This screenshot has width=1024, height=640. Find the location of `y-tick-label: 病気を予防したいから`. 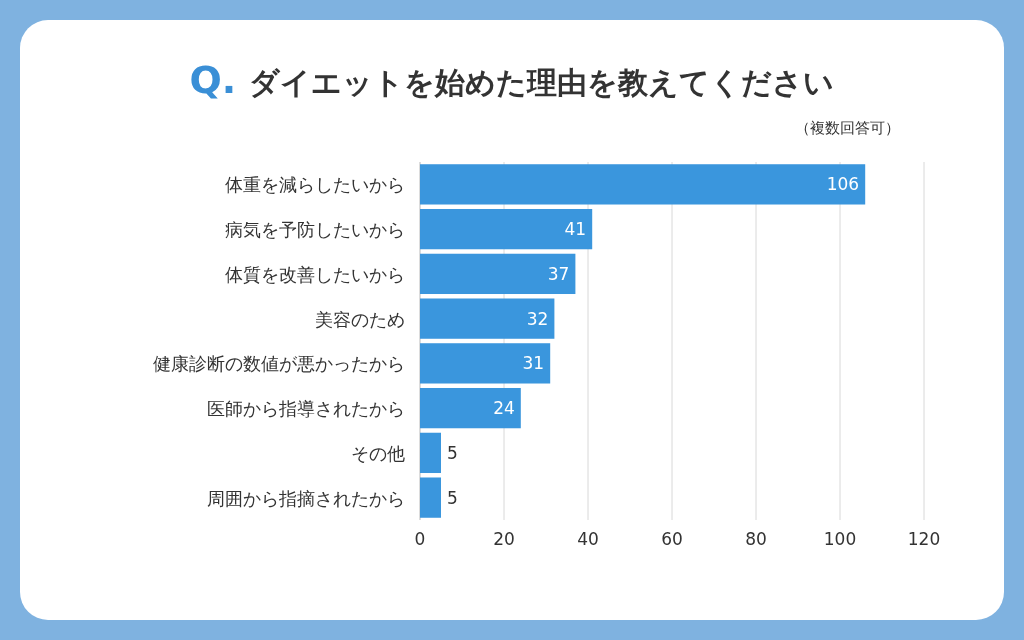

y-tick-label: 病気を予防したいから is located at coordinates (315, 230).